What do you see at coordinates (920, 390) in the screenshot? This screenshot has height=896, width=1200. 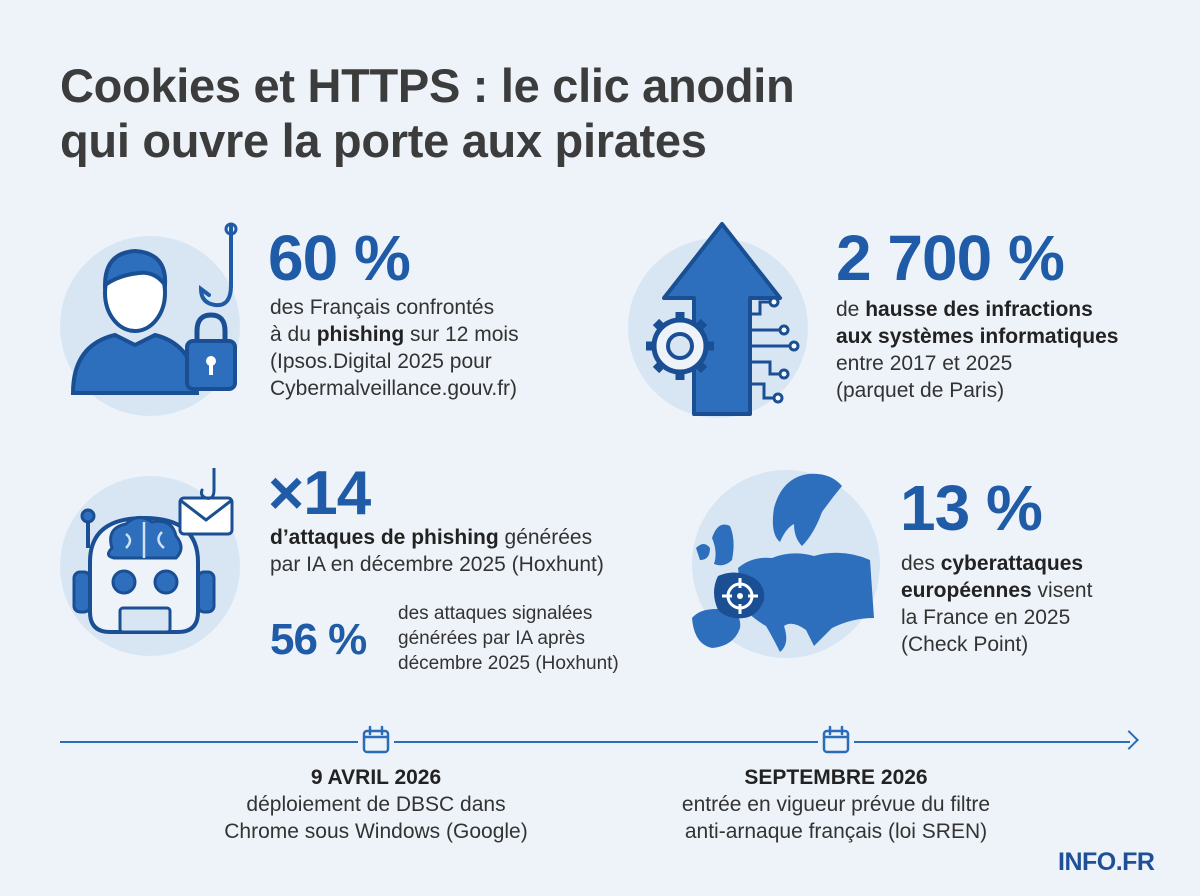 I see `infractions-line-4: (parquet de Paris)` at bounding box center [920, 390].